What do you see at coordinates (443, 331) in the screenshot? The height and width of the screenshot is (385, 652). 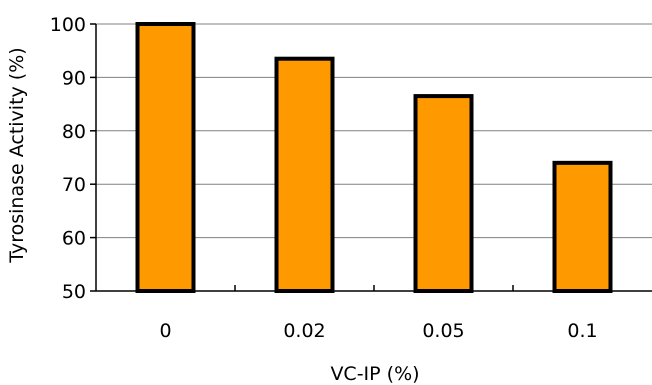 I see `x-tick-label: 0.05` at bounding box center [443, 331].